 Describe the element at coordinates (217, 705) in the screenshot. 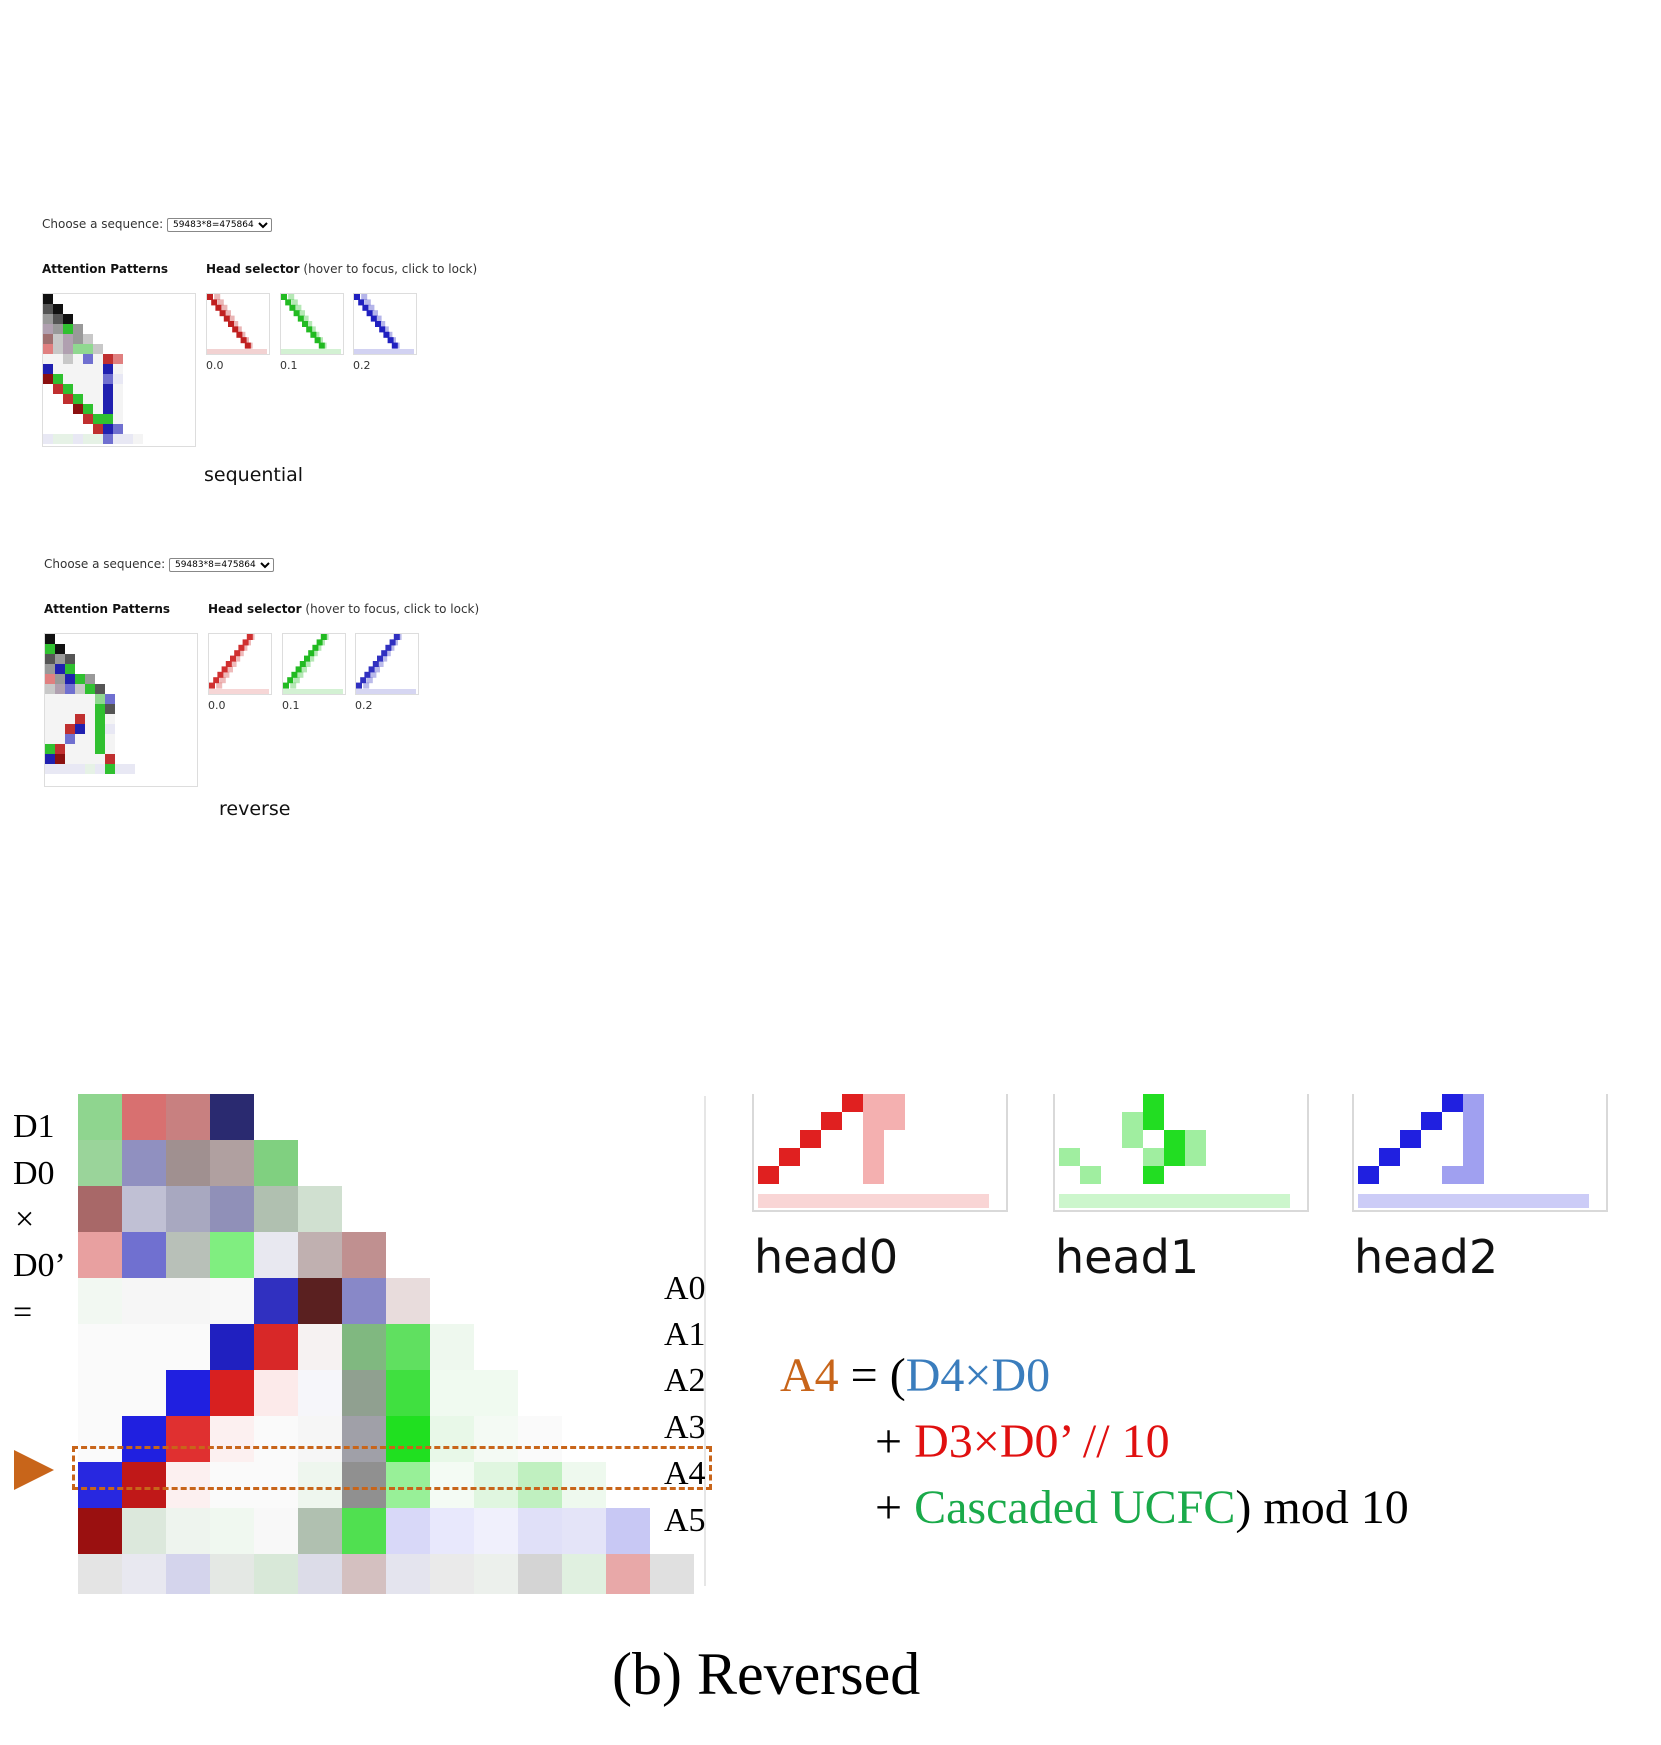

I see `head-label-0: 0.0` at that location.